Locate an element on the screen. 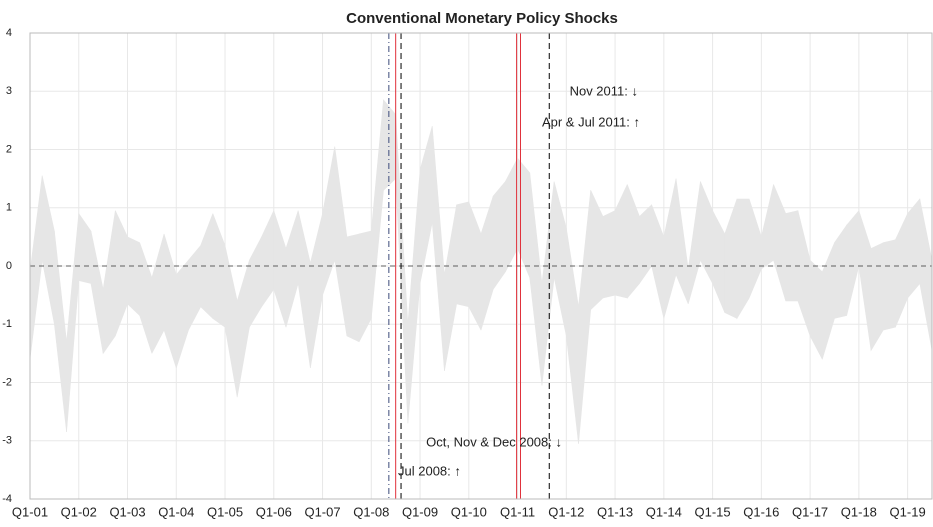 Image resolution: width=933 pixels, height=527 pixels. x-tick-label: Q1-09 is located at coordinates (420, 511).